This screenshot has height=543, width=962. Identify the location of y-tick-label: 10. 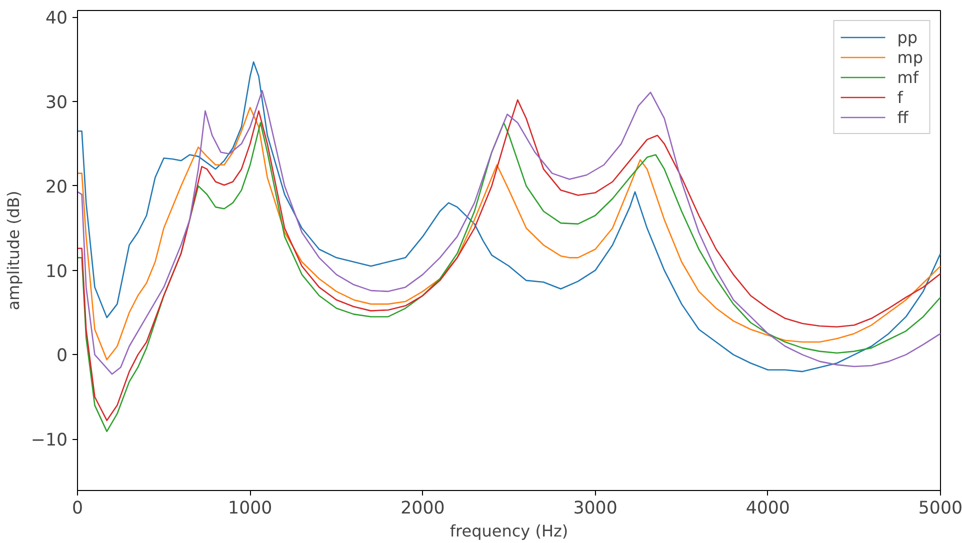
(56, 272).